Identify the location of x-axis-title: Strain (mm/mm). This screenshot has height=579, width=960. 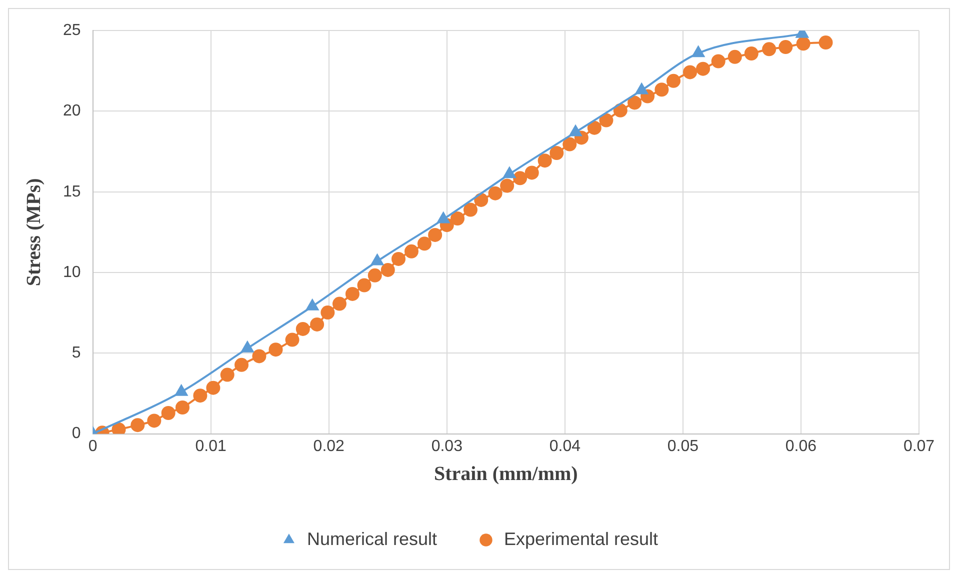
(506, 474).